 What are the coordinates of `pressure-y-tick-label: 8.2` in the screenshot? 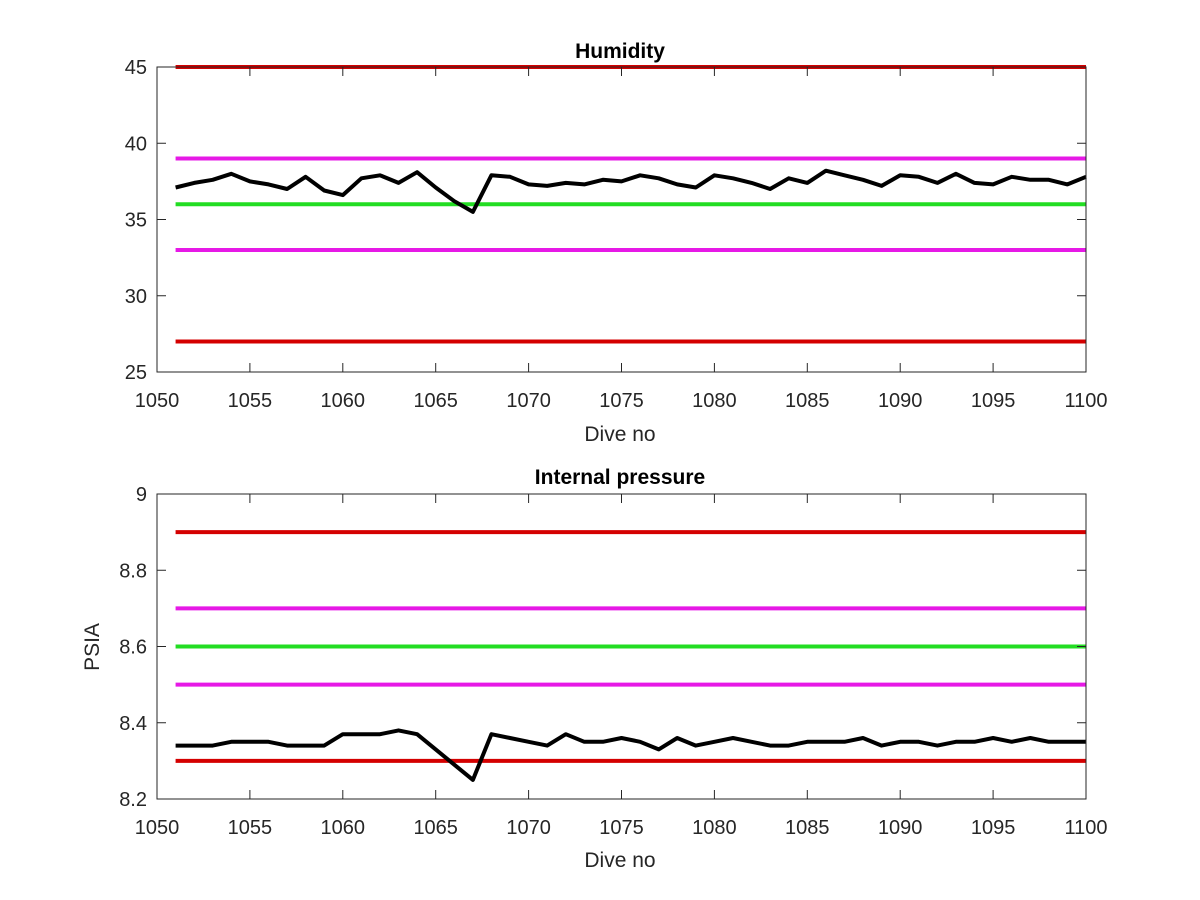 It's located at (133, 800).